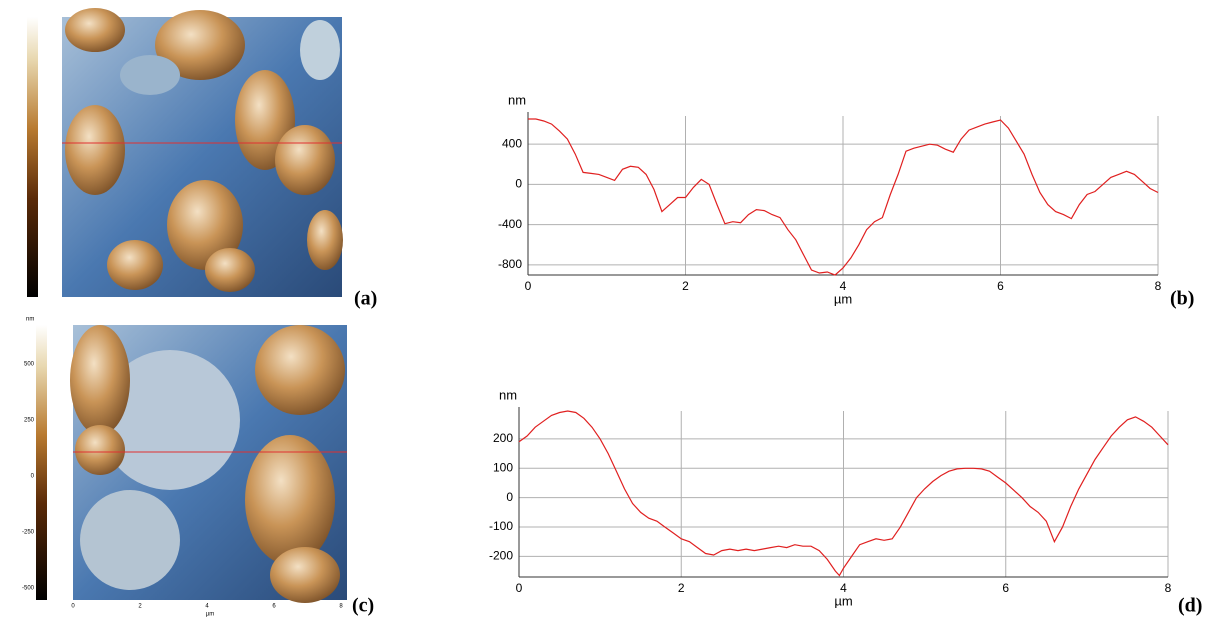  I want to click on y-tick-label: 400, so click(512, 143).